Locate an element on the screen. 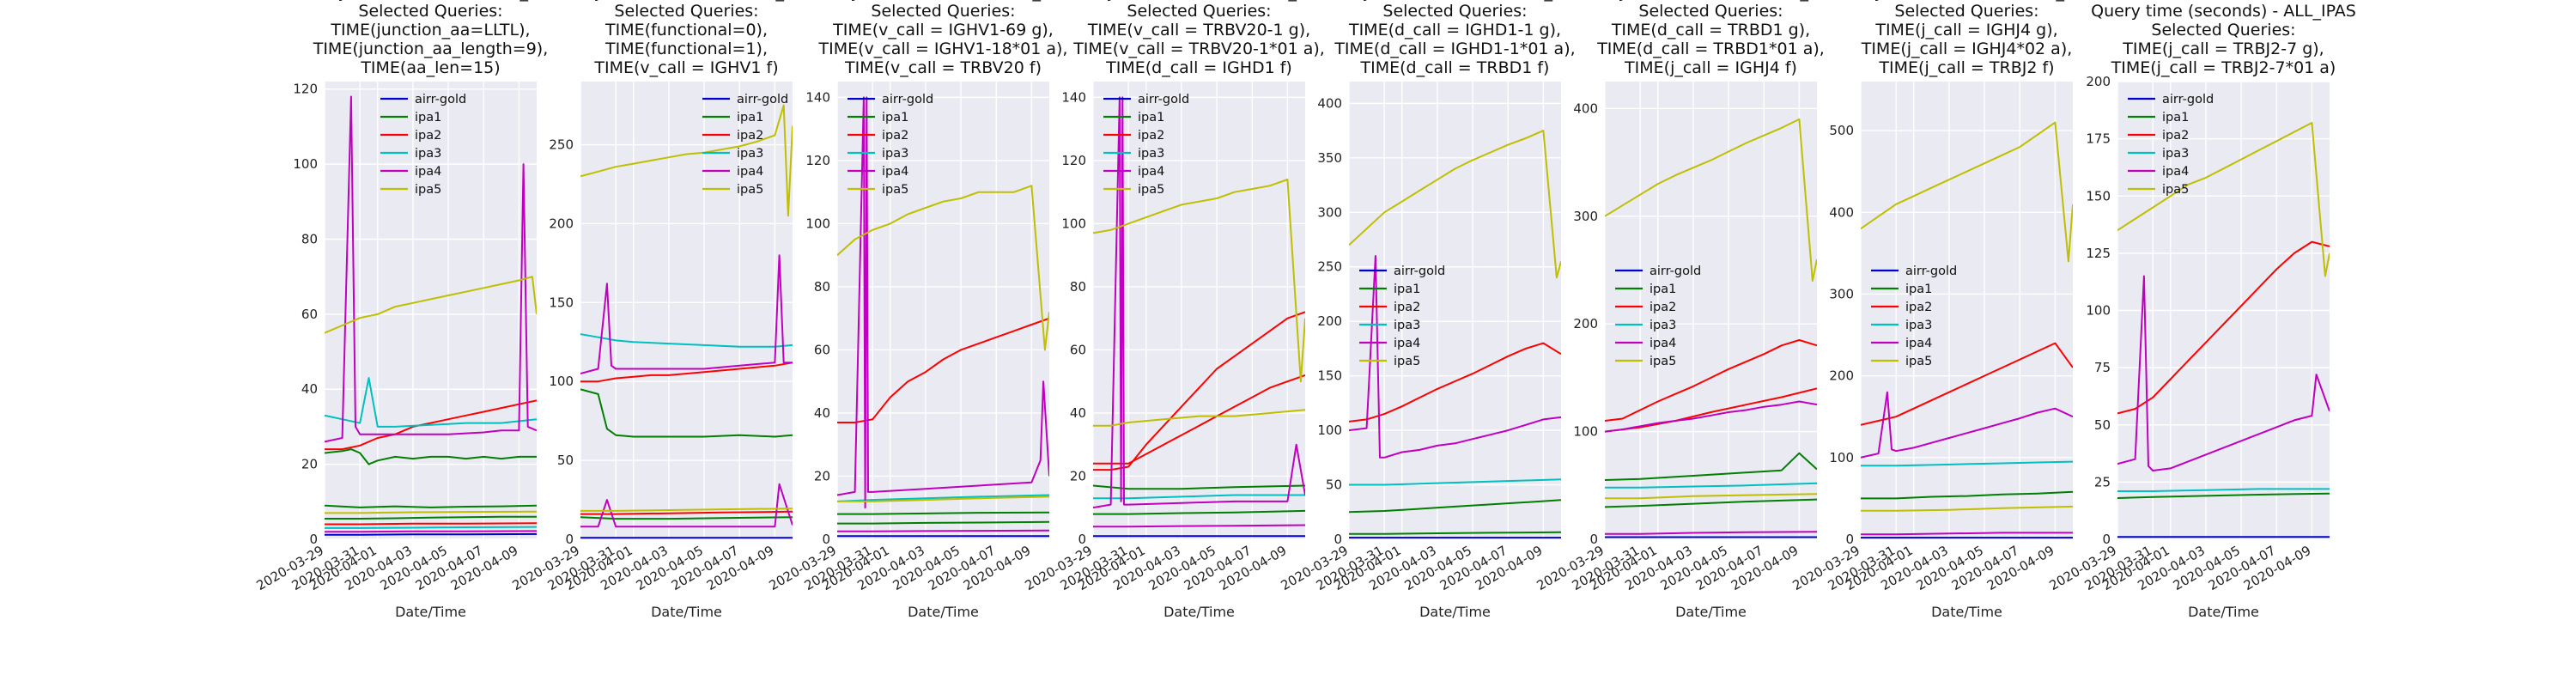 Image resolution: width=2576 pixels, height=687 pixels. chart-title-line: TIME(junction_aa=LLTL), is located at coordinates (430, 30).